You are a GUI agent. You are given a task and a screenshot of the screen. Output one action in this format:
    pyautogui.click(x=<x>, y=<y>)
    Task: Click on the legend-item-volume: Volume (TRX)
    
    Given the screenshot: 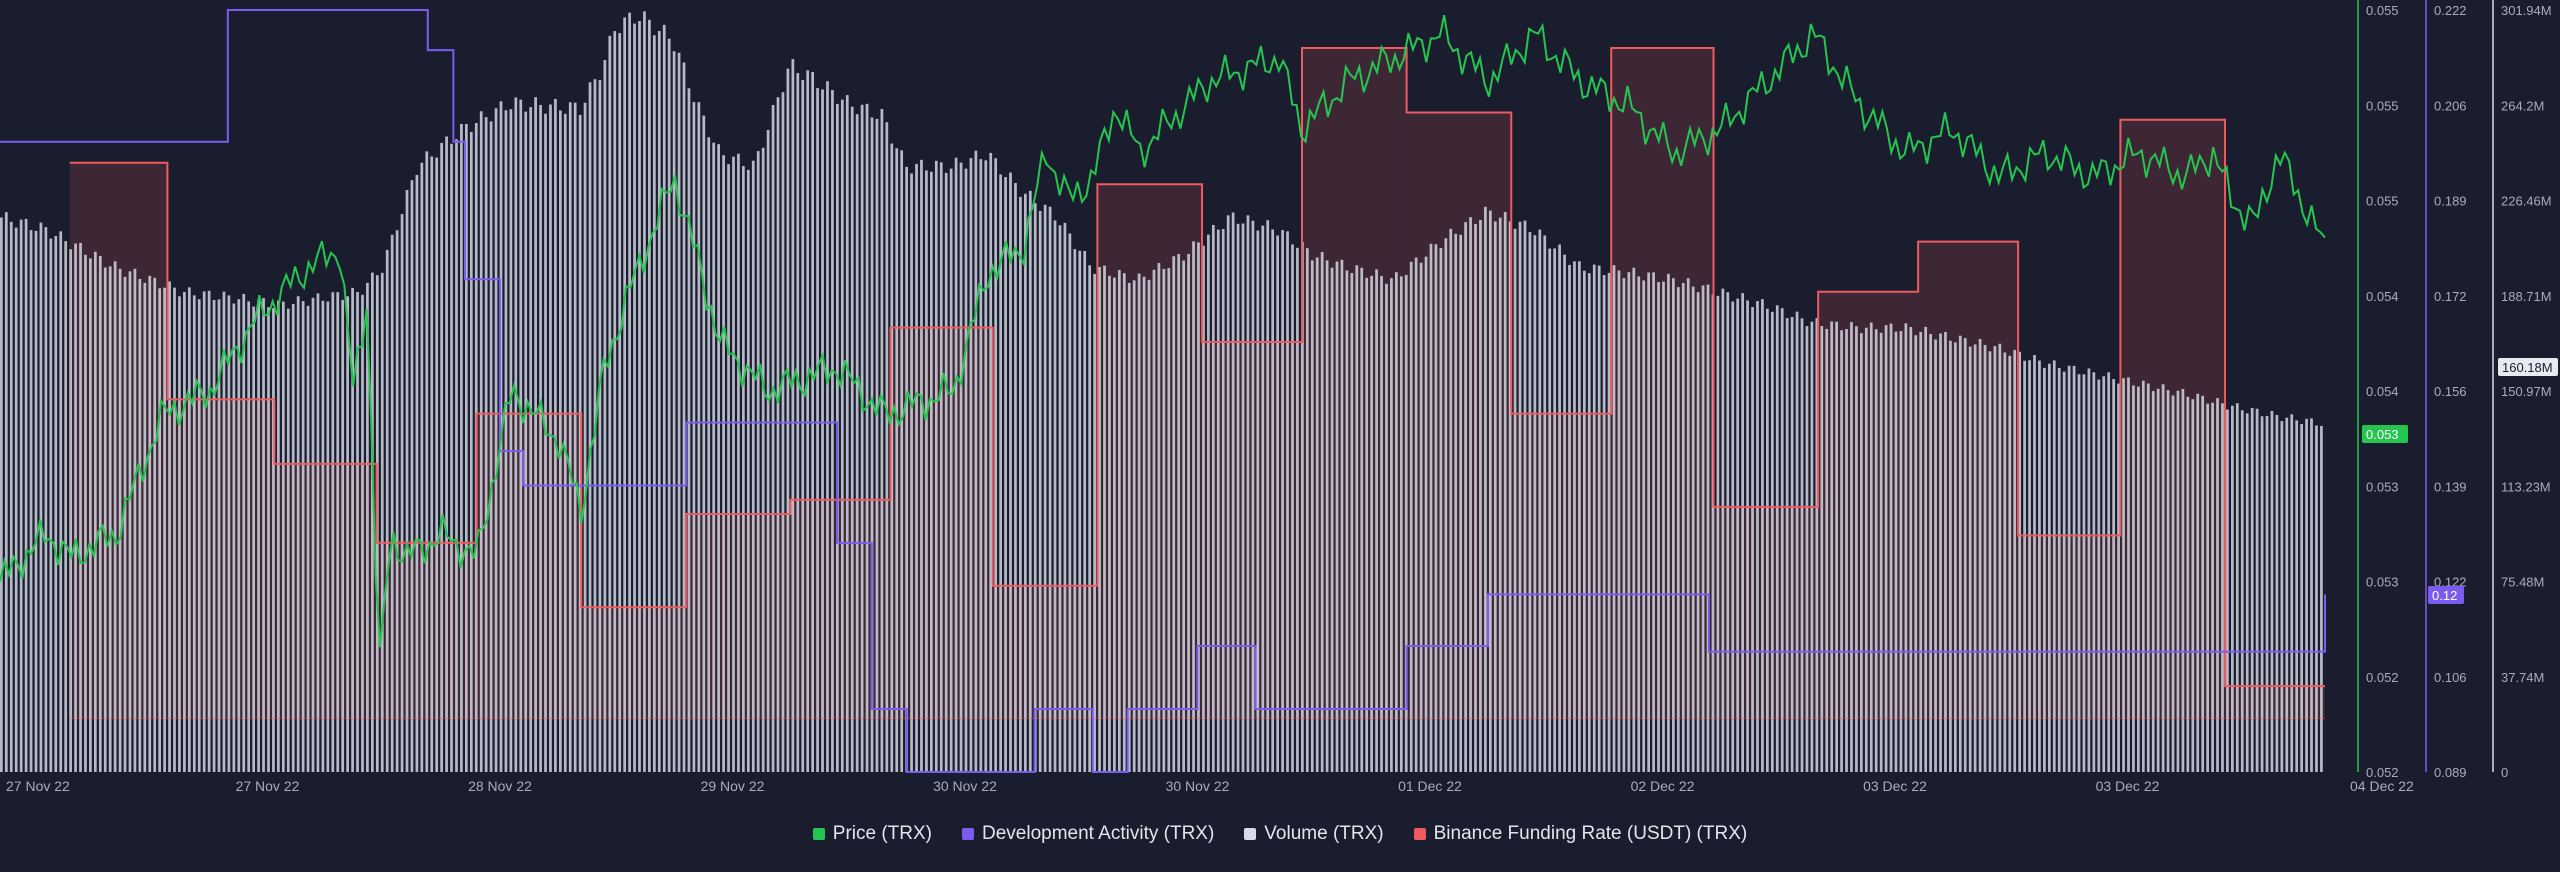 What is the action you would take?
    pyautogui.click(x=1314, y=834)
    